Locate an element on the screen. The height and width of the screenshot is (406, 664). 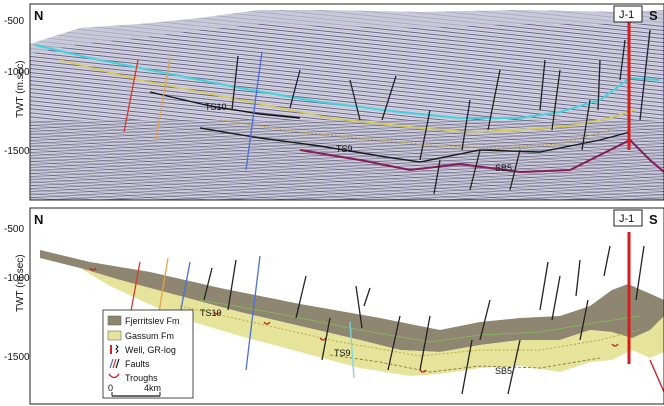
top-y-tick-1: -500 is located at coordinates (14, 21).